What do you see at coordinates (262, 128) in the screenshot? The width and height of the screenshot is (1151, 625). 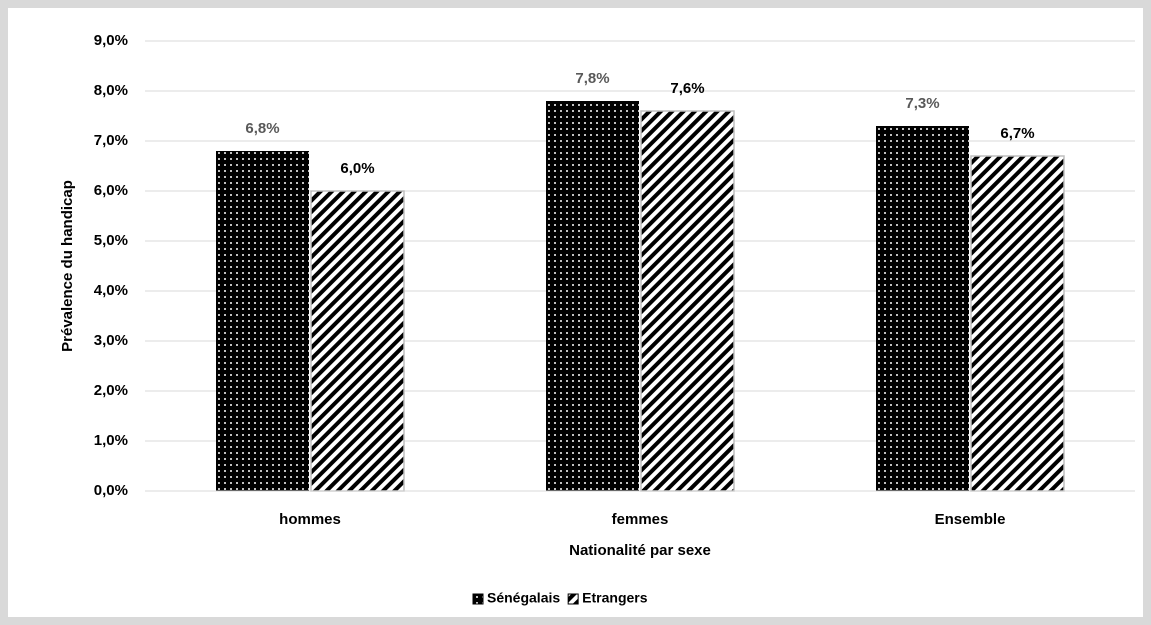 I see `data-label: 6,8%` at bounding box center [262, 128].